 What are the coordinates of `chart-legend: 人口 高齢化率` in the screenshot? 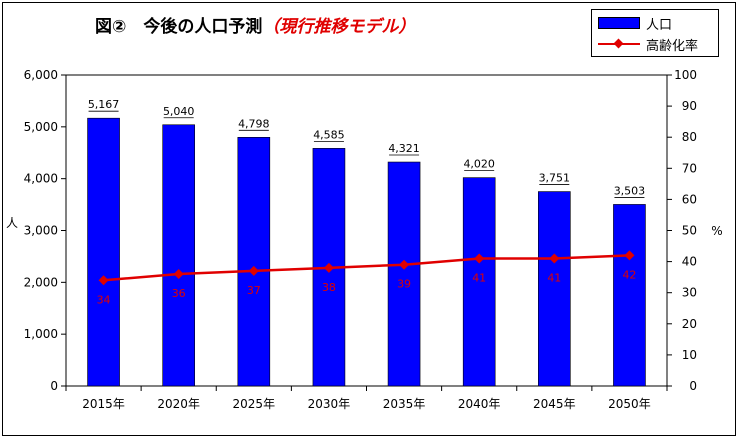 It's located at (655, 33).